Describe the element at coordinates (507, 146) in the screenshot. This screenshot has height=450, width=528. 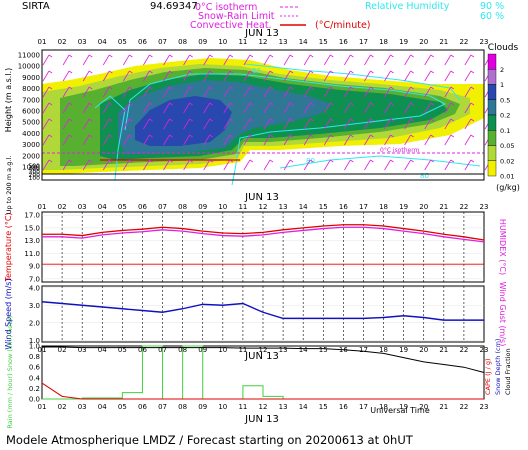
I see `cloud-scale-label: 0.05` at that location.